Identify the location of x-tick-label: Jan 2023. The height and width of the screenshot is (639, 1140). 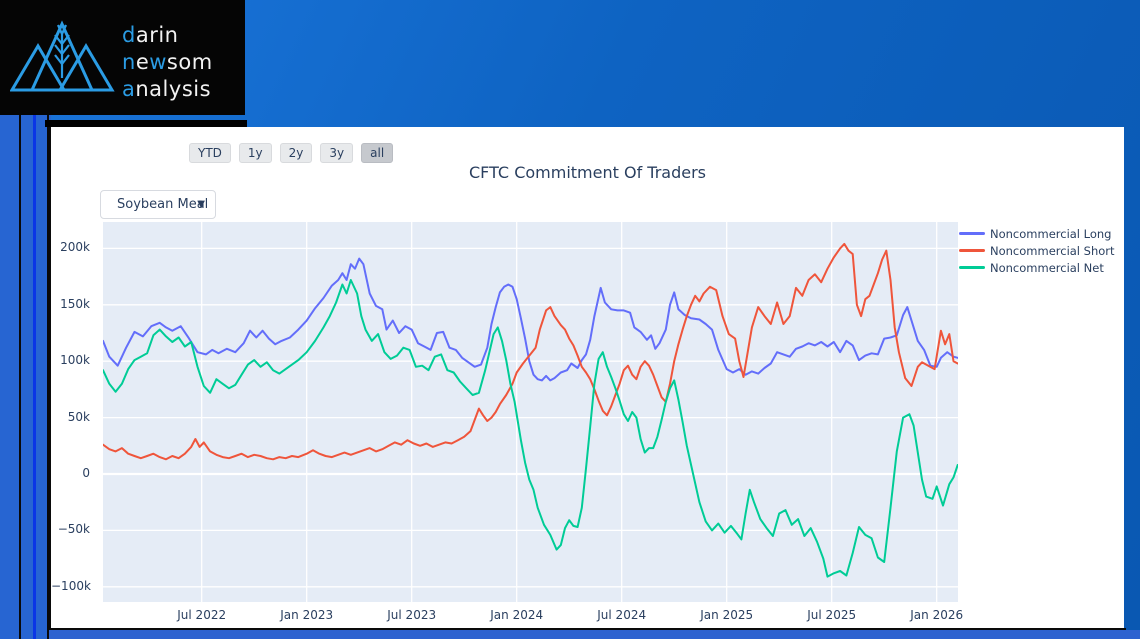
(307, 615).